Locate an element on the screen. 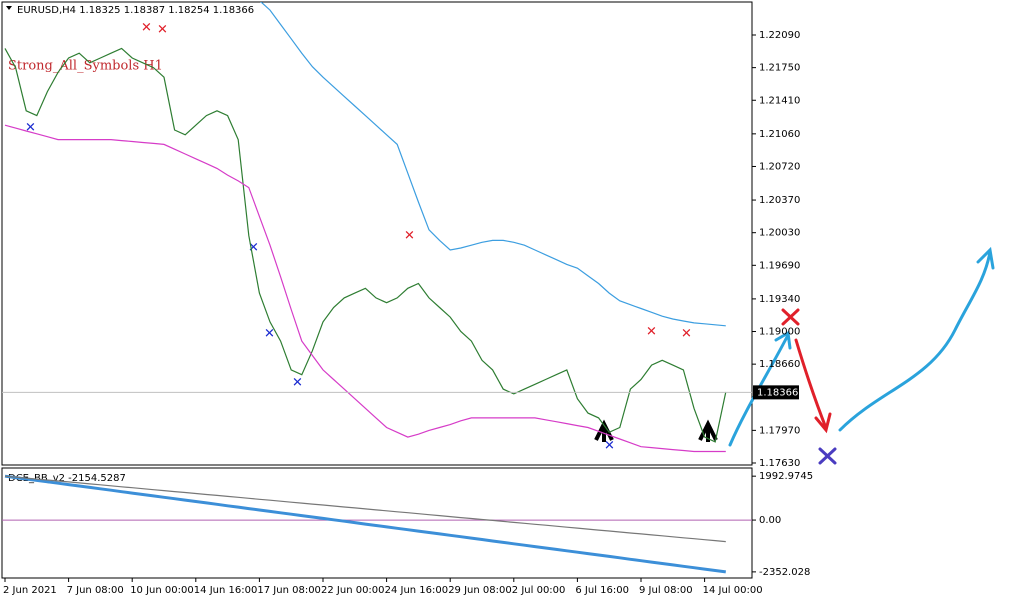 This screenshot has width=1026, height=600. y-tick-label: 1.22090 is located at coordinates (779, 35).